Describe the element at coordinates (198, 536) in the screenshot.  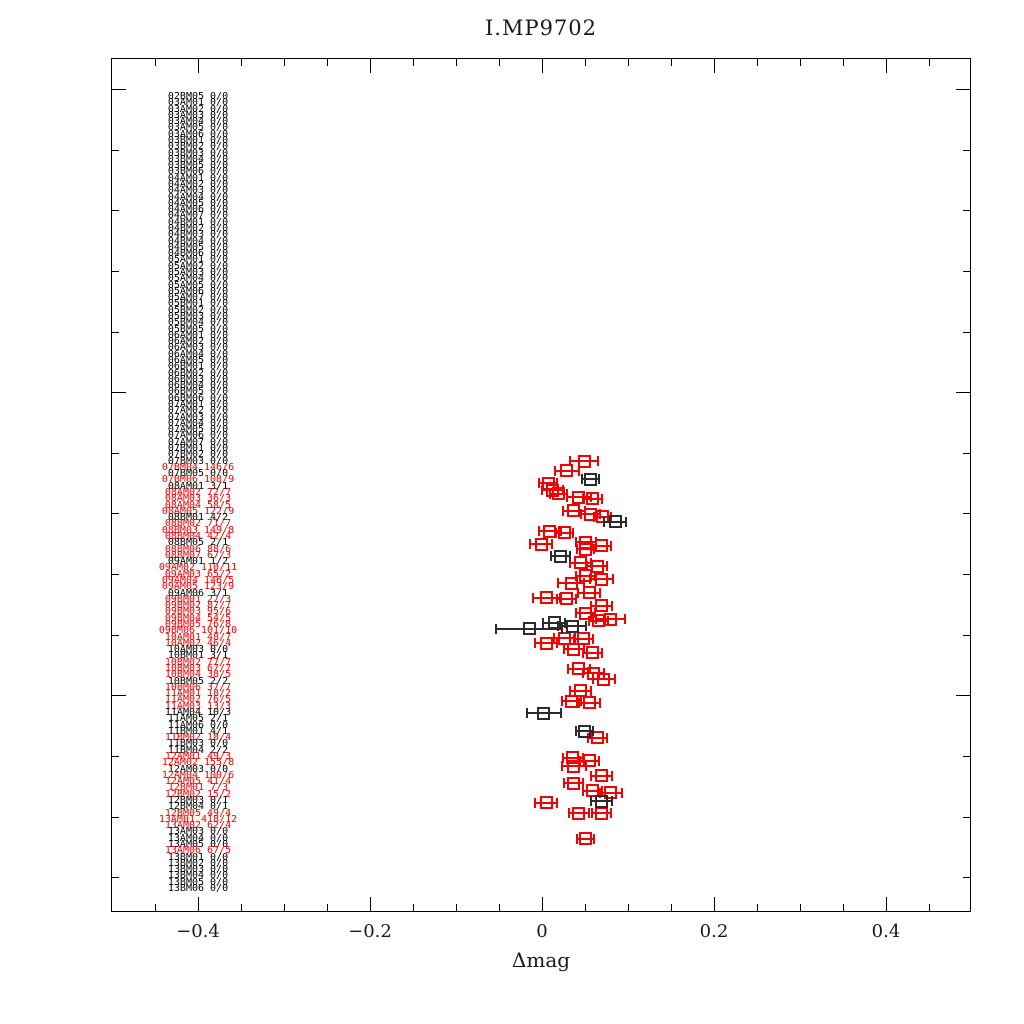
I see `run-label: 08BM04 42/4` at that location.